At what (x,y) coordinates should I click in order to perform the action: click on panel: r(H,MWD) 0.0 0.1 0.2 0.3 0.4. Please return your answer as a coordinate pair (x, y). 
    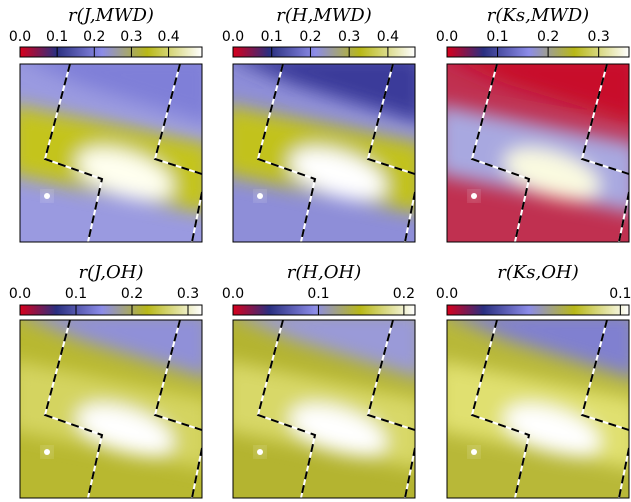
    Looking at the image, I should click on (319, 124).